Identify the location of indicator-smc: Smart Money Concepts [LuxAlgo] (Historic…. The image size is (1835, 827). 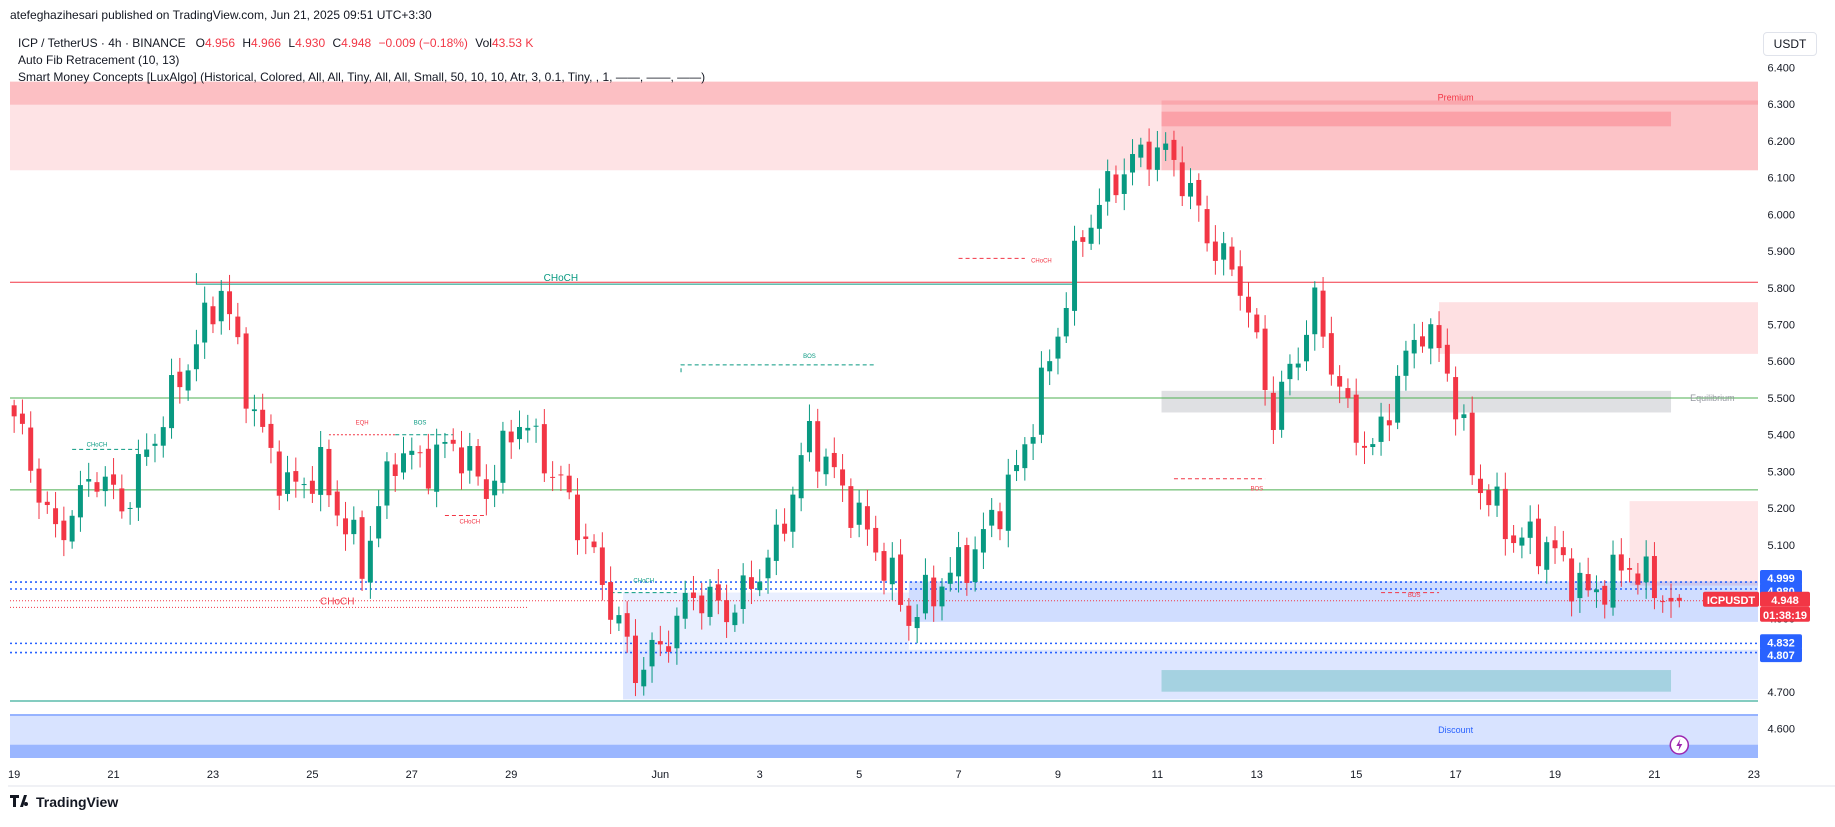
(362, 77).